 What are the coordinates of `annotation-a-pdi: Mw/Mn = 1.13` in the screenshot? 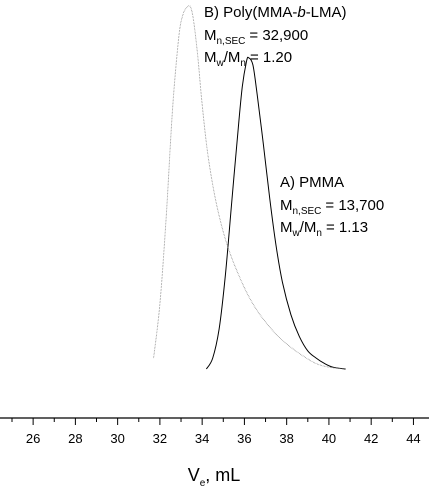 It's located at (324, 229).